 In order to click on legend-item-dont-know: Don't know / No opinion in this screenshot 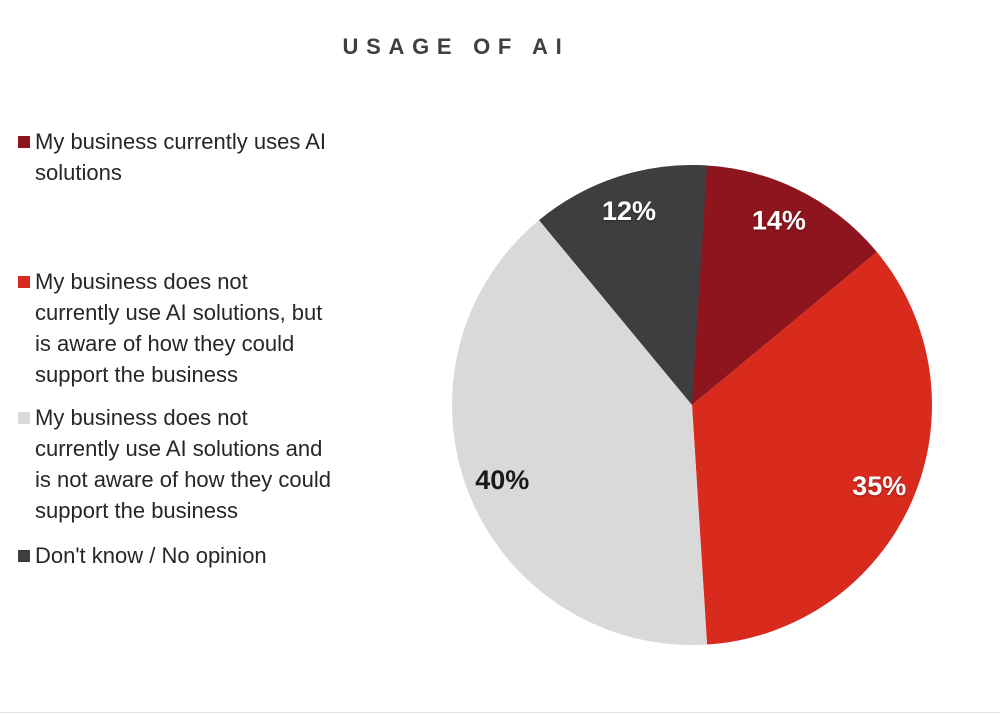, I will do `click(214, 555)`.